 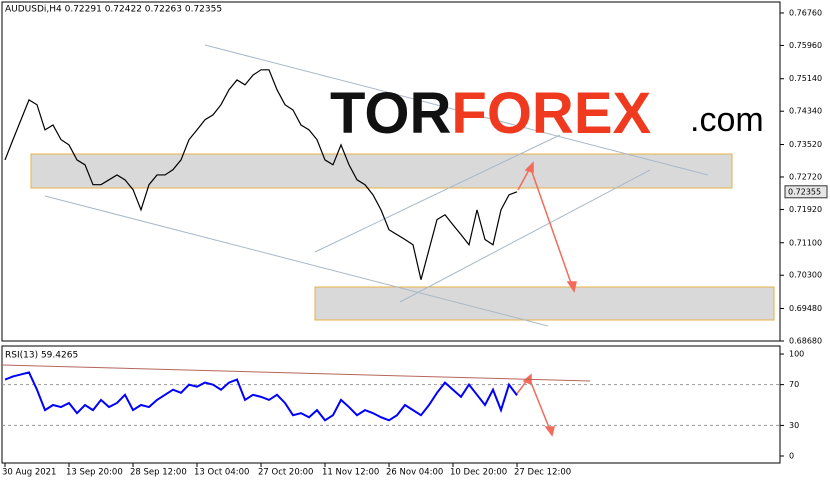 What do you see at coordinates (805, 209) in the screenshot?
I see `y-tick-label: 0.71920` at bounding box center [805, 209].